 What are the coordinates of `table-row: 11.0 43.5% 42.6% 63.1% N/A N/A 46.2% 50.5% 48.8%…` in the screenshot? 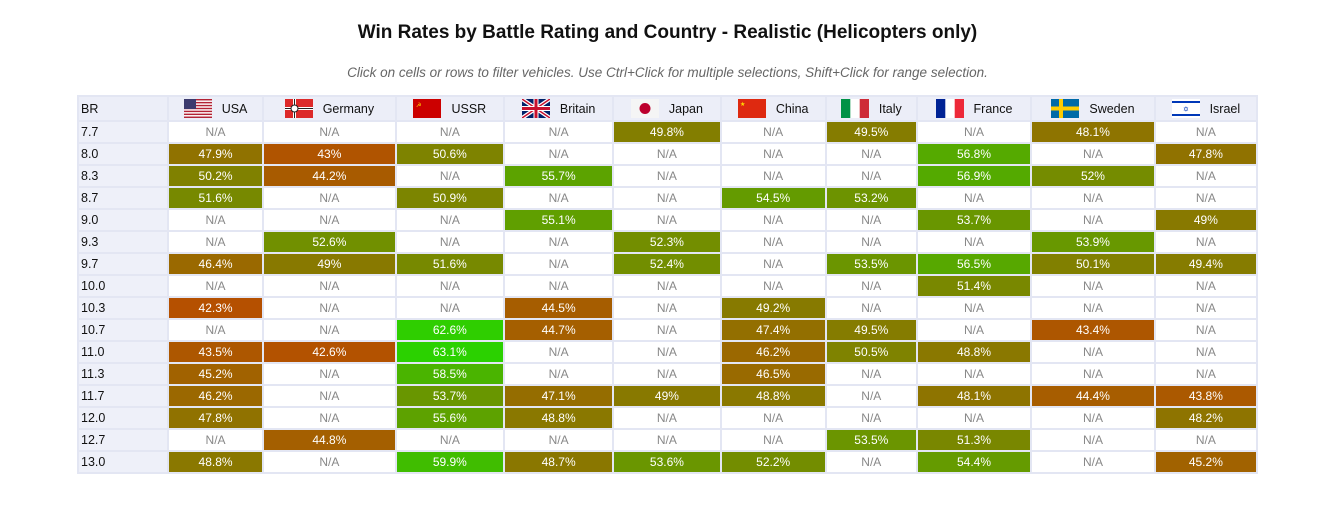 It's located at (667, 352).